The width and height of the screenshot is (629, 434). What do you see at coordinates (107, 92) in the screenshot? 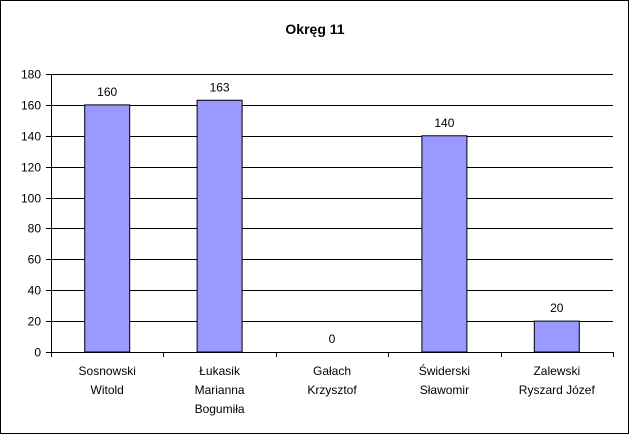
I see `data-label: 160` at bounding box center [107, 92].